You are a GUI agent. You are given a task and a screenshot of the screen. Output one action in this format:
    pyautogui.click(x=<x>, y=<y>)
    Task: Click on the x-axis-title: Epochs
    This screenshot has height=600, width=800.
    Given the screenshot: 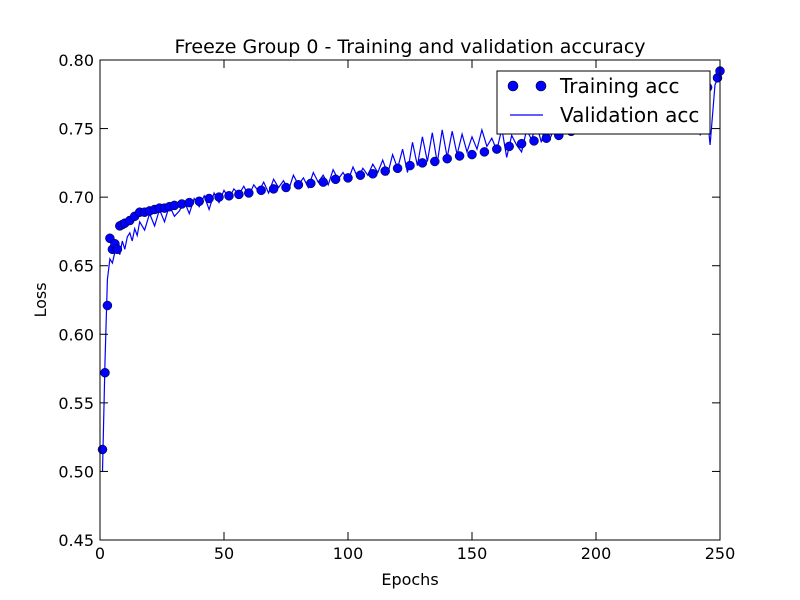 What is the action you would take?
    pyautogui.click(x=409, y=579)
    